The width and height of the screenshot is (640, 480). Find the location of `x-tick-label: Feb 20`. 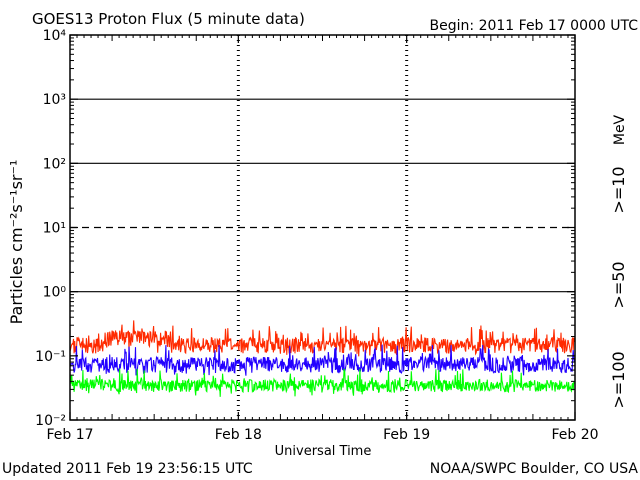

x-tick-label: Feb 20 is located at coordinates (574, 435).